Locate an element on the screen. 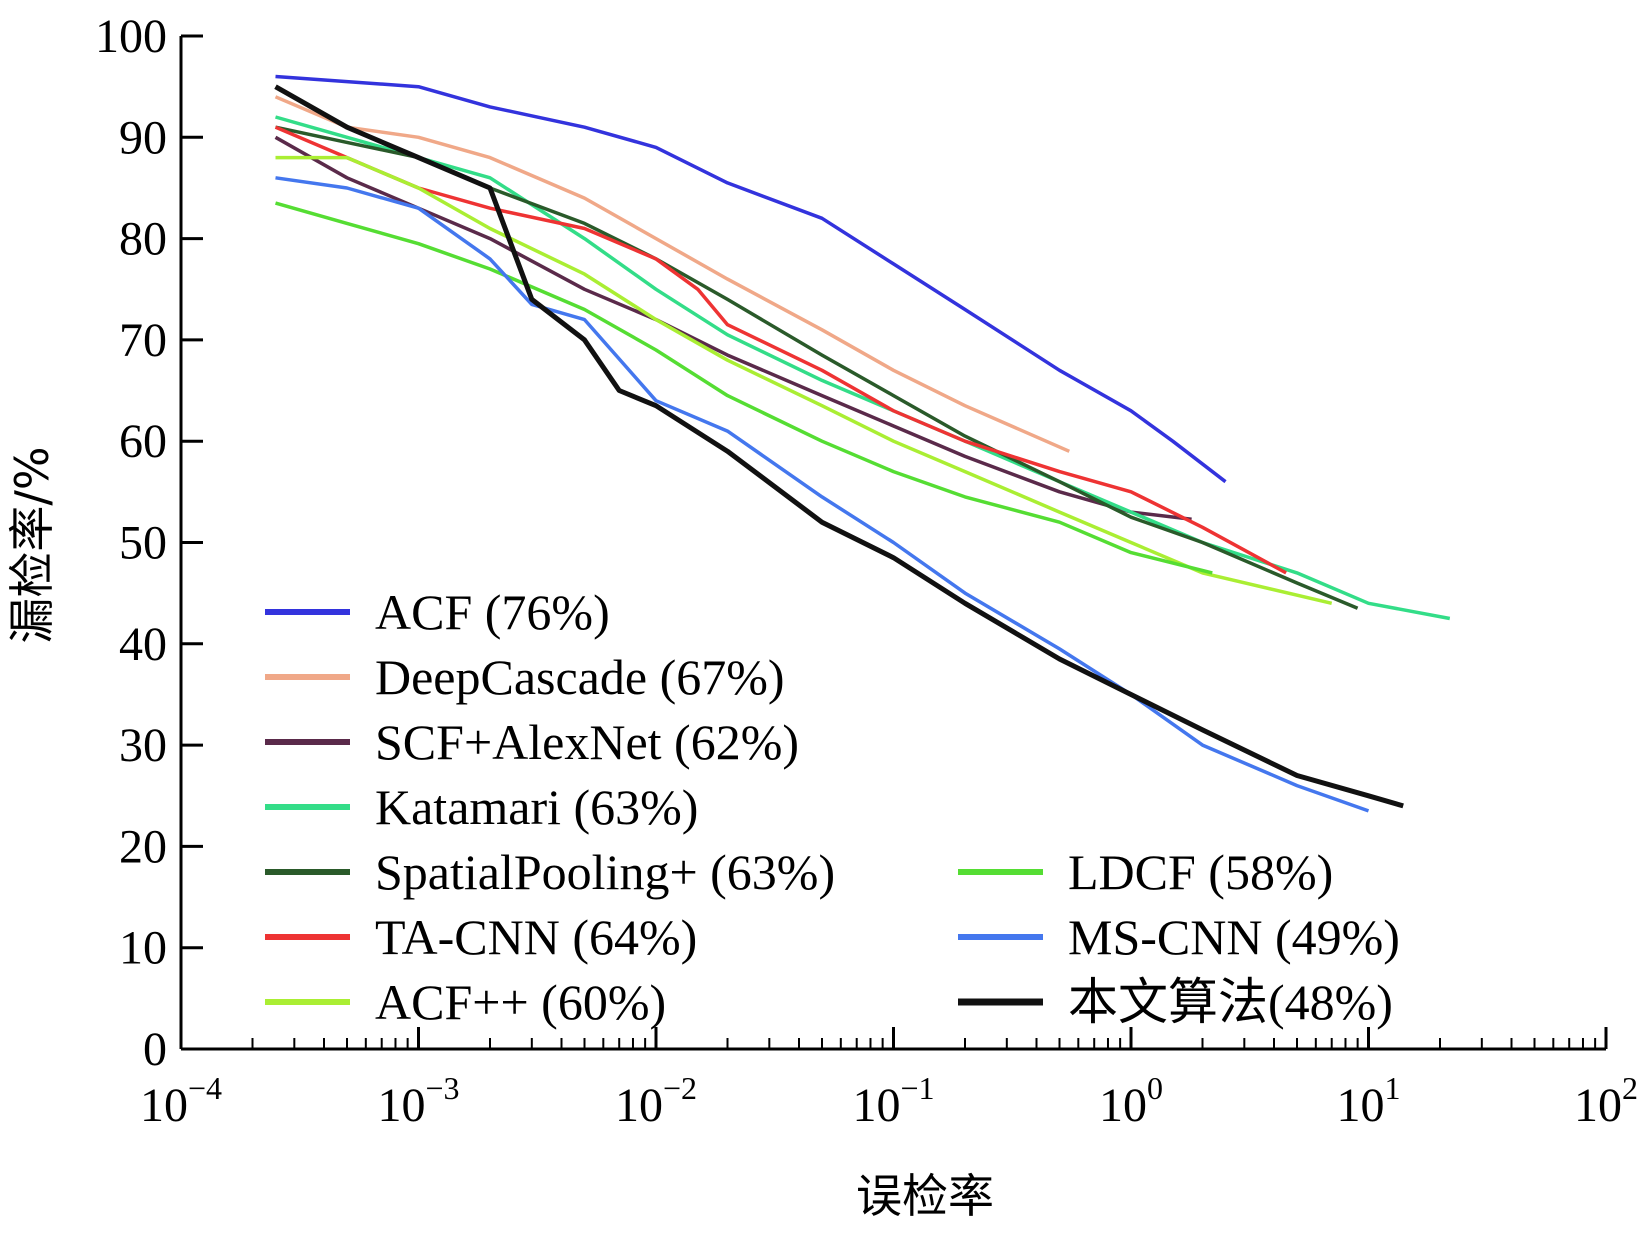 The width and height of the screenshot is (1648, 1236). legend-label: LDCF (58%) is located at coordinates (1200, 872).